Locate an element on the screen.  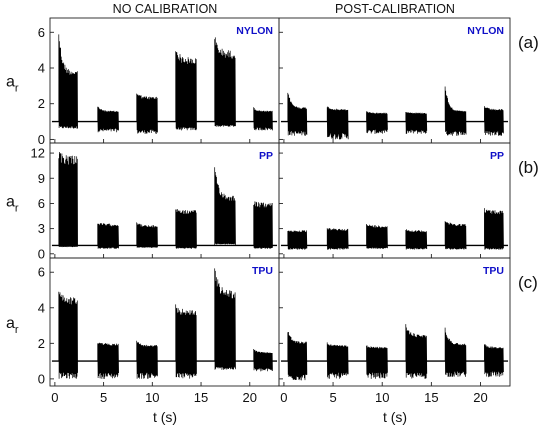
panel-pp-post-calibration: PP is located at coordinates (394, 200).